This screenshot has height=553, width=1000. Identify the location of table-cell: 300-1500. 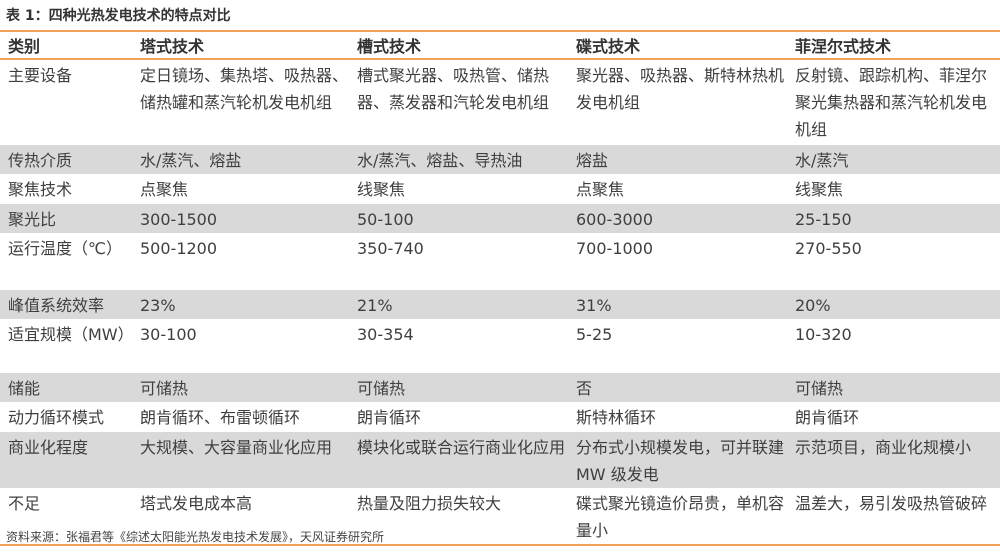
(240, 218).